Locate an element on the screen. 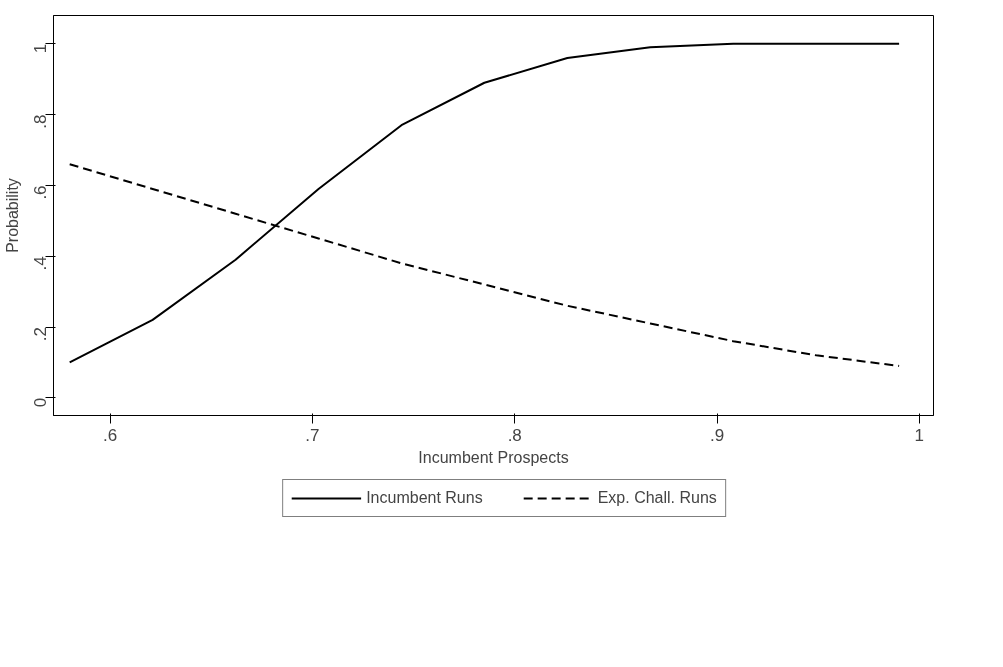 The image size is (1003, 667). x-tick-label: 1 is located at coordinates (919, 435).